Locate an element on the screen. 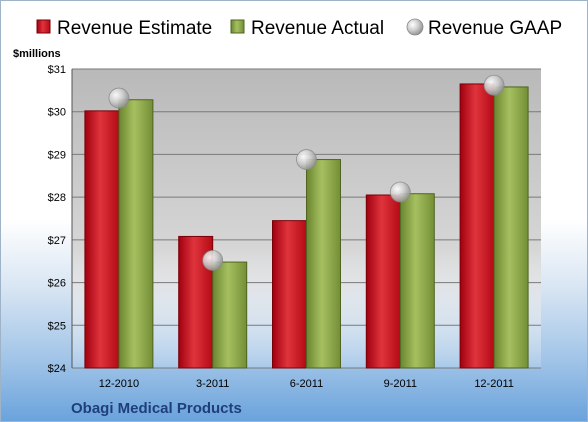 The image size is (588, 422). x-tick-label: 3-2011 is located at coordinates (212, 384).